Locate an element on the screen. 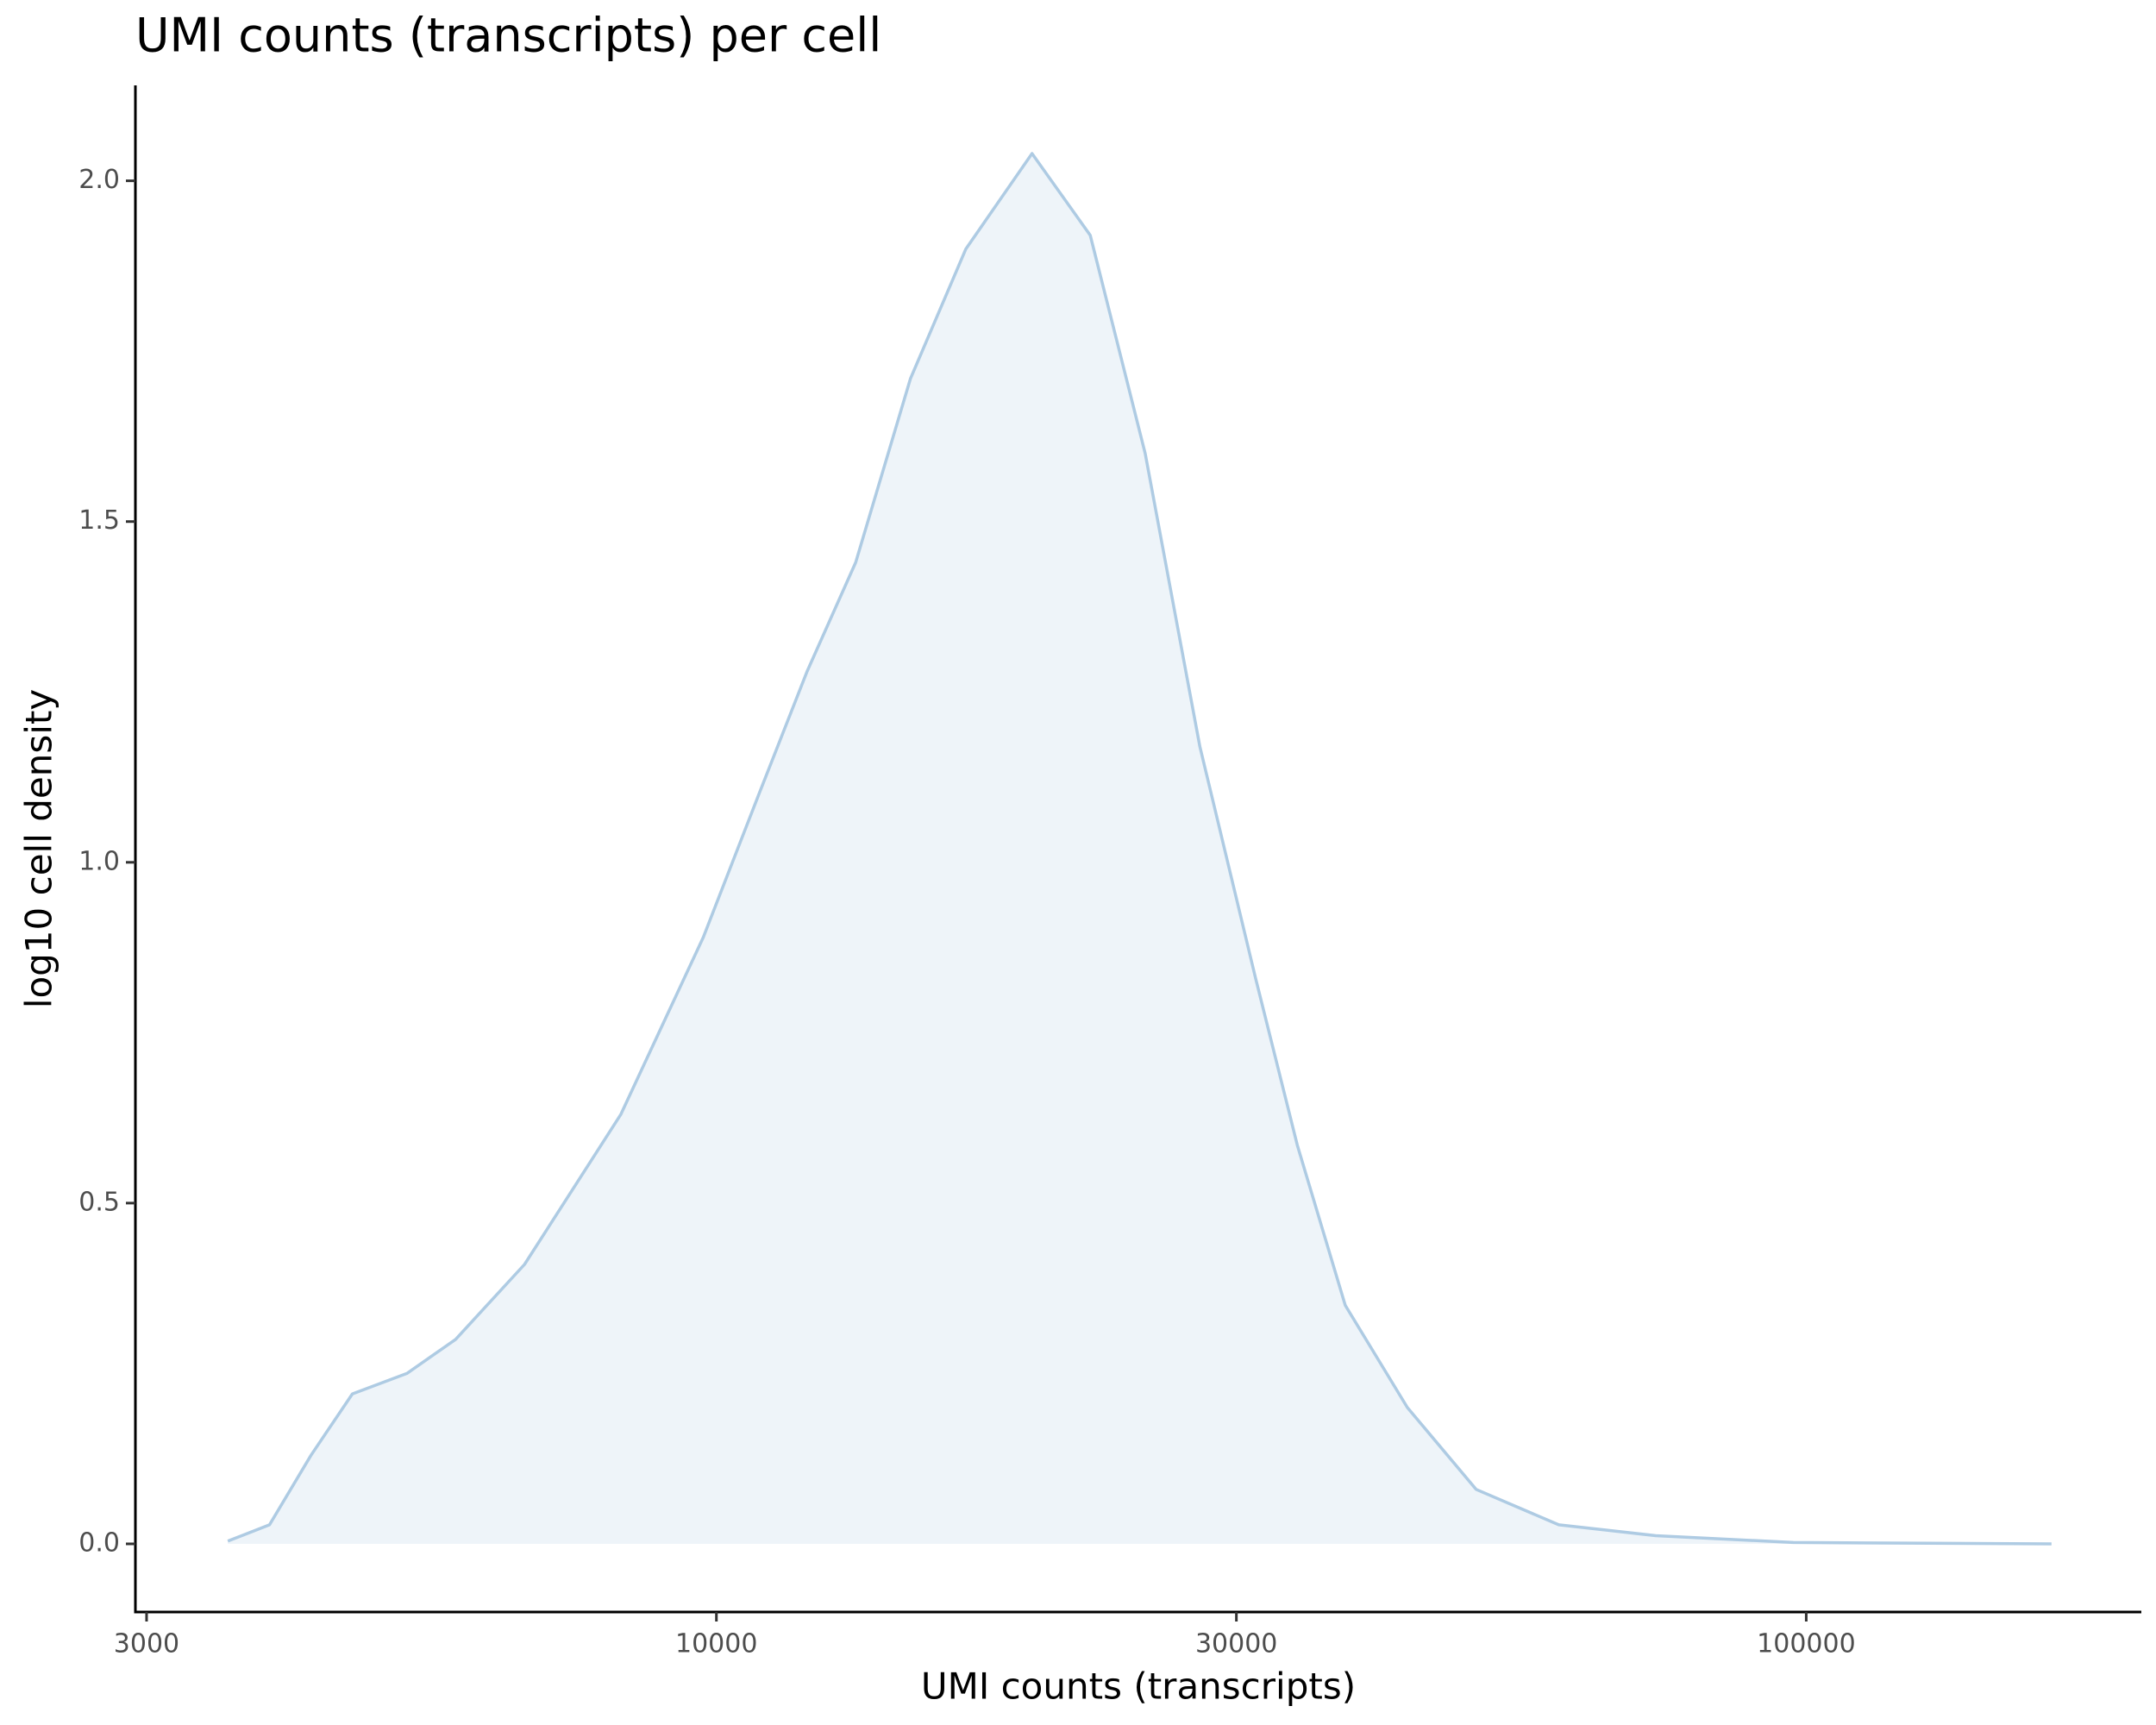 This screenshot has width=2156, height=1725. x-tick-label: 10000 is located at coordinates (716, 1644).